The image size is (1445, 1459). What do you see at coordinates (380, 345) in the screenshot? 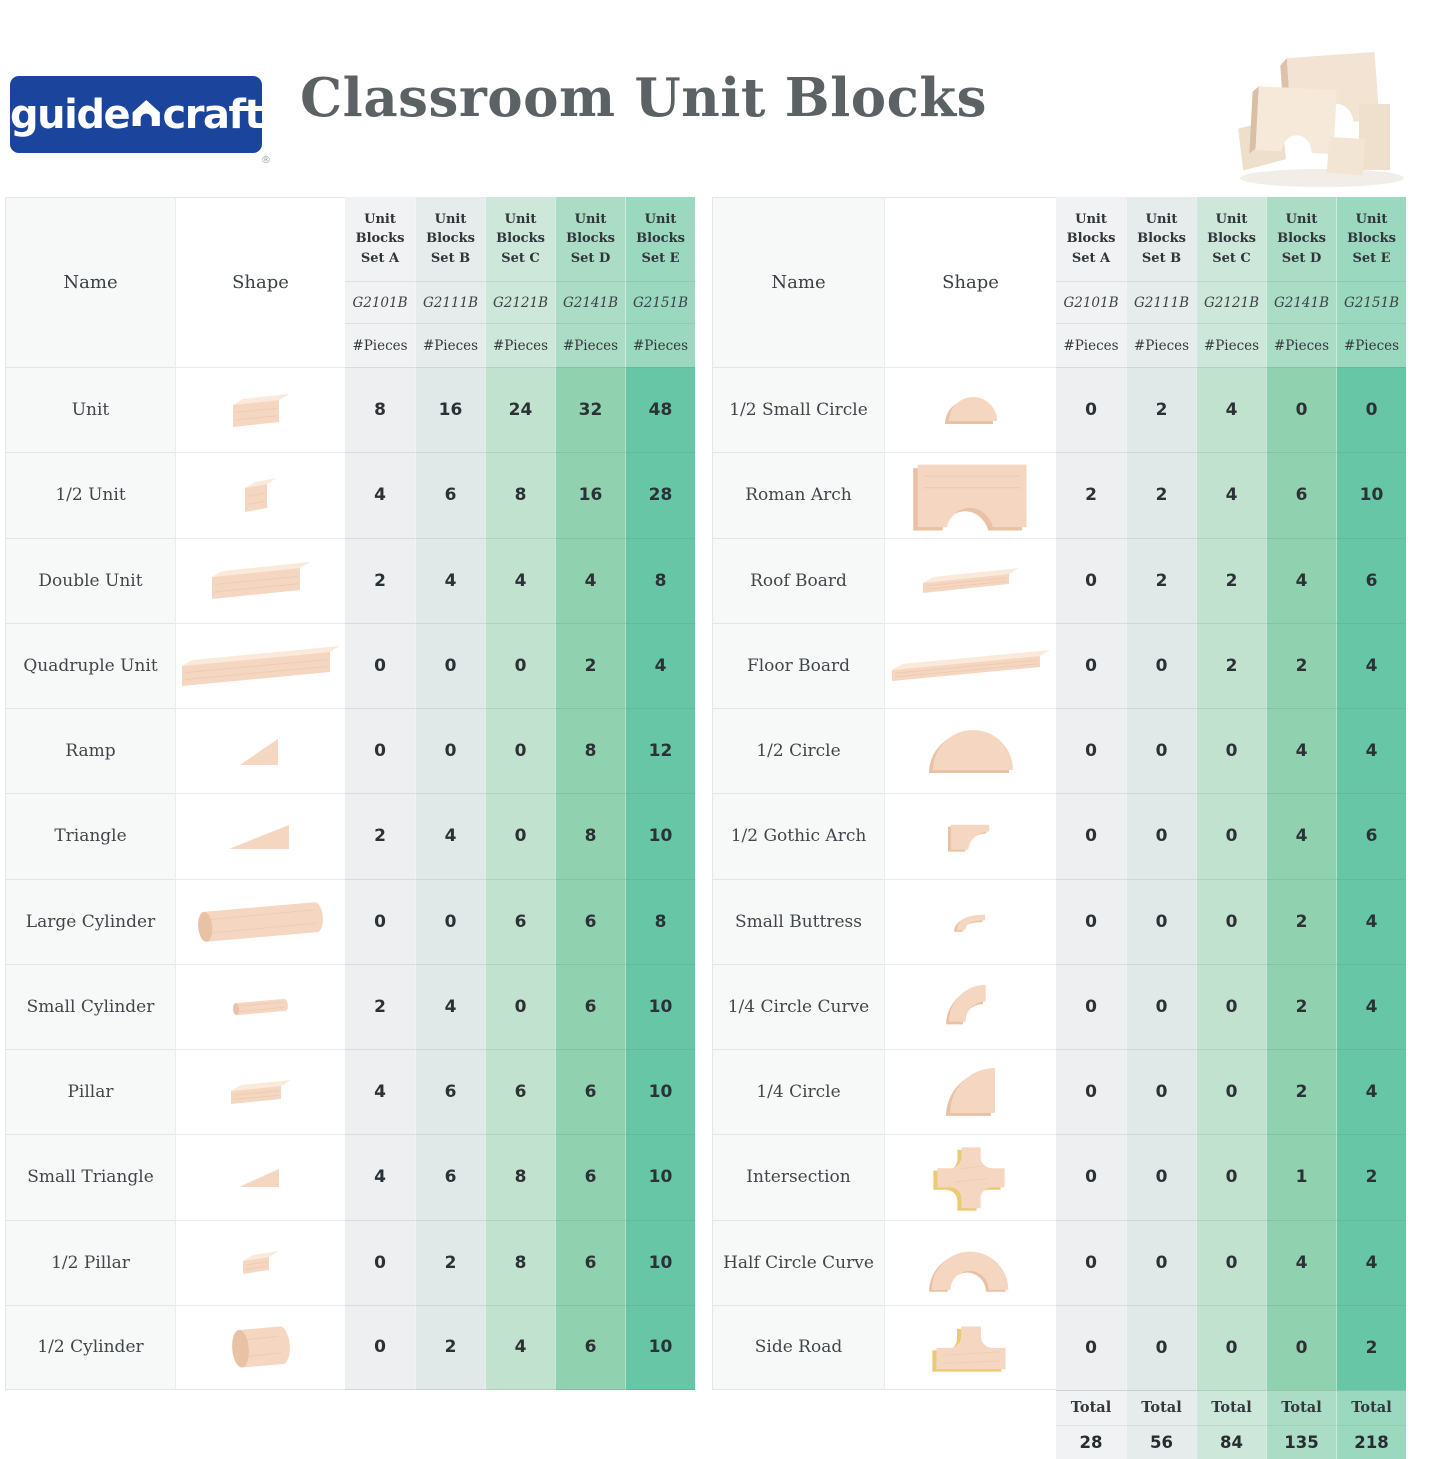
I see `set-a-pieces-label: #Pieces` at bounding box center [380, 345].